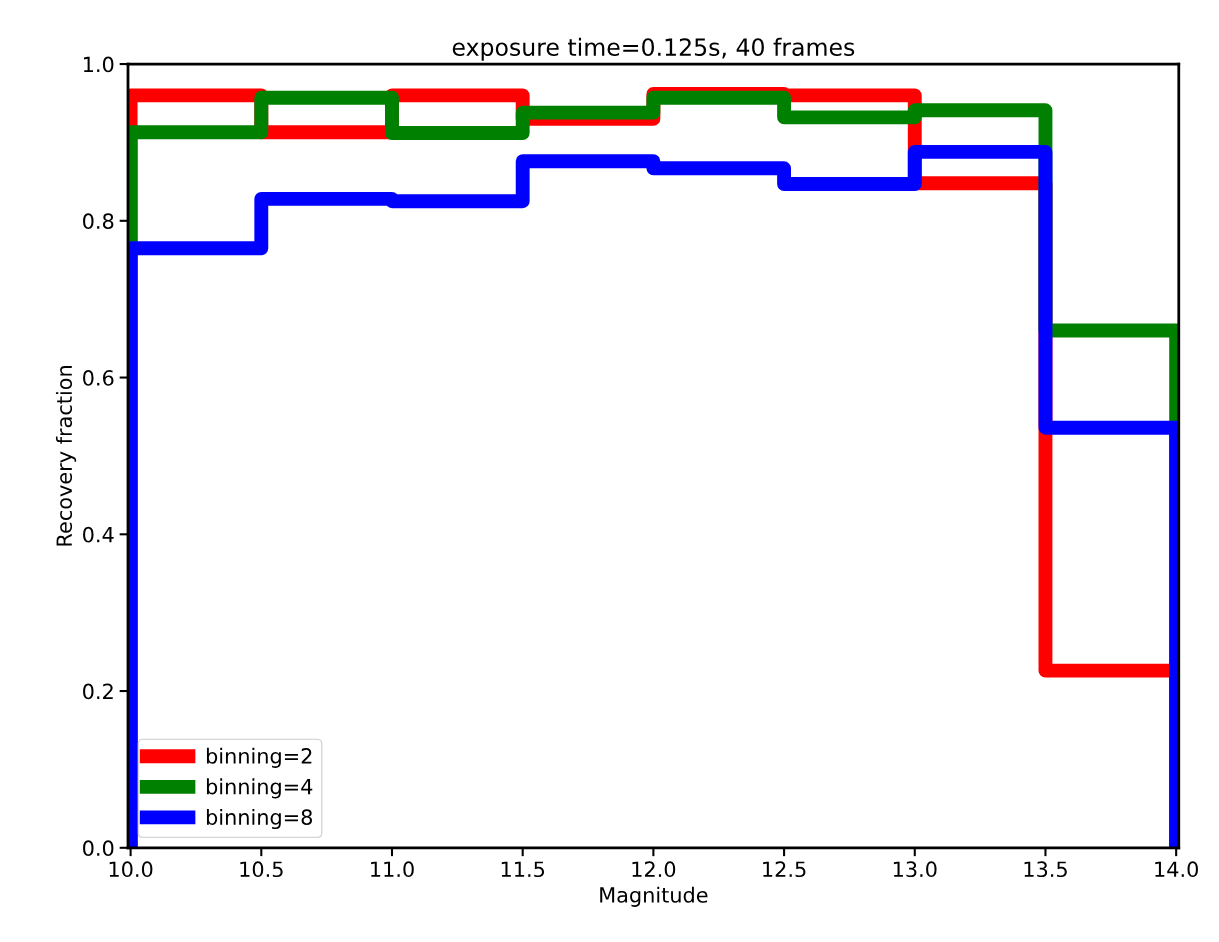 The width and height of the screenshot is (1219, 942). What do you see at coordinates (392, 869) in the screenshot?
I see `x-tick-label: 11.0` at bounding box center [392, 869].